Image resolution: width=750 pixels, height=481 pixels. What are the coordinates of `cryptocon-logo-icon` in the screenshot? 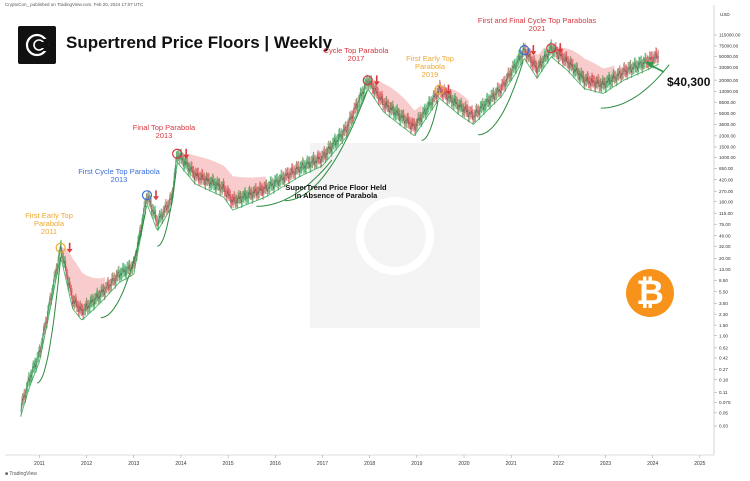 It's located at (37, 45).